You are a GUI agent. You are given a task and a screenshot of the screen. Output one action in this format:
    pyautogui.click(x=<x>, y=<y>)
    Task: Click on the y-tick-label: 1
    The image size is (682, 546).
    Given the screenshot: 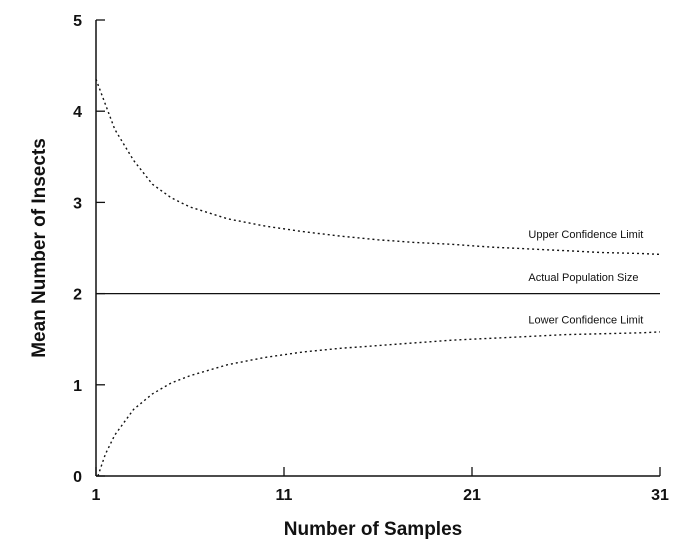 What is the action you would take?
    pyautogui.click(x=77, y=386)
    